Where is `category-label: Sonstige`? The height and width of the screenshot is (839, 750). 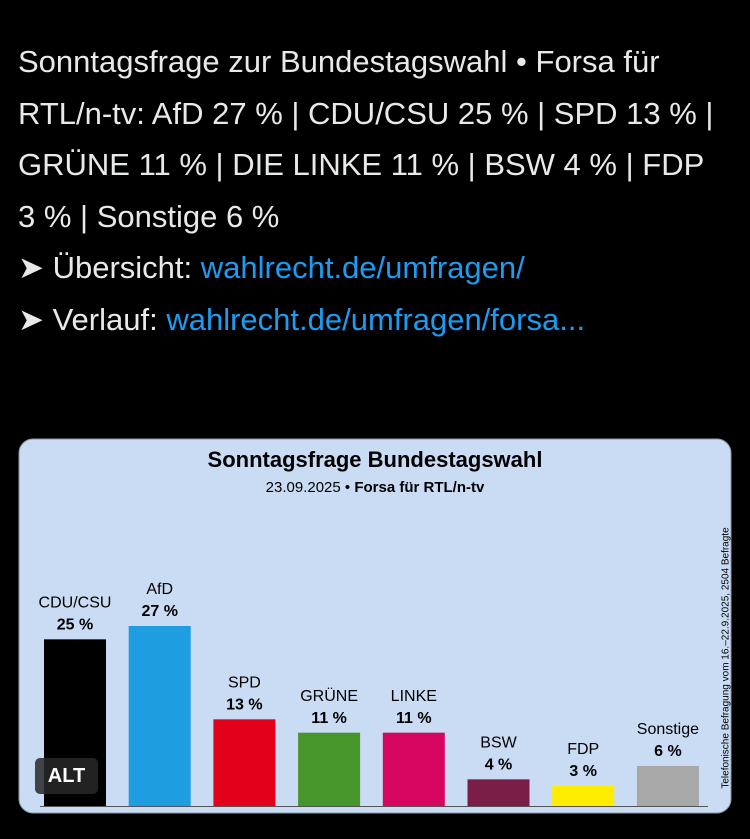
category-label: Sonstige is located at coordinates (668, 729).